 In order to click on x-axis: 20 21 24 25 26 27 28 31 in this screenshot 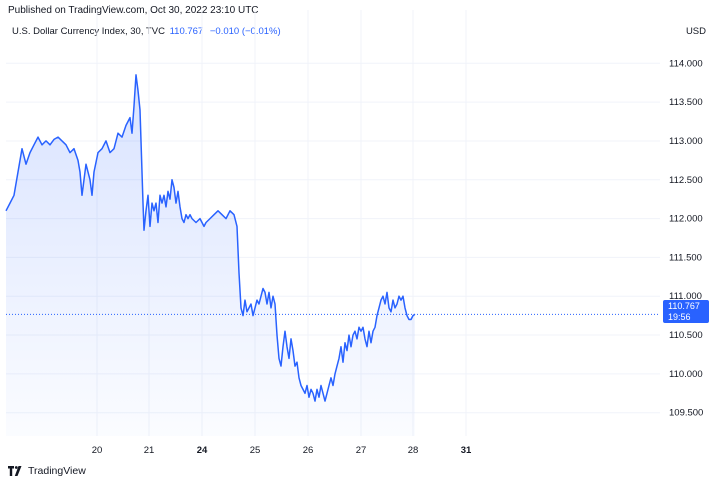, I will do `click(282, 450)`.